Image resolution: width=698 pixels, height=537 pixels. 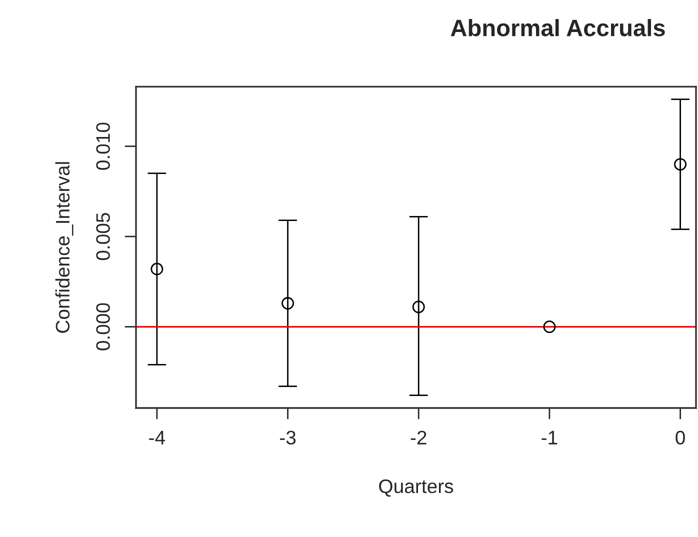 What do you see at coordinates (288, 437) in the screenshot?
I see `x-tick-label: -3` at bounding box center [288, 437].